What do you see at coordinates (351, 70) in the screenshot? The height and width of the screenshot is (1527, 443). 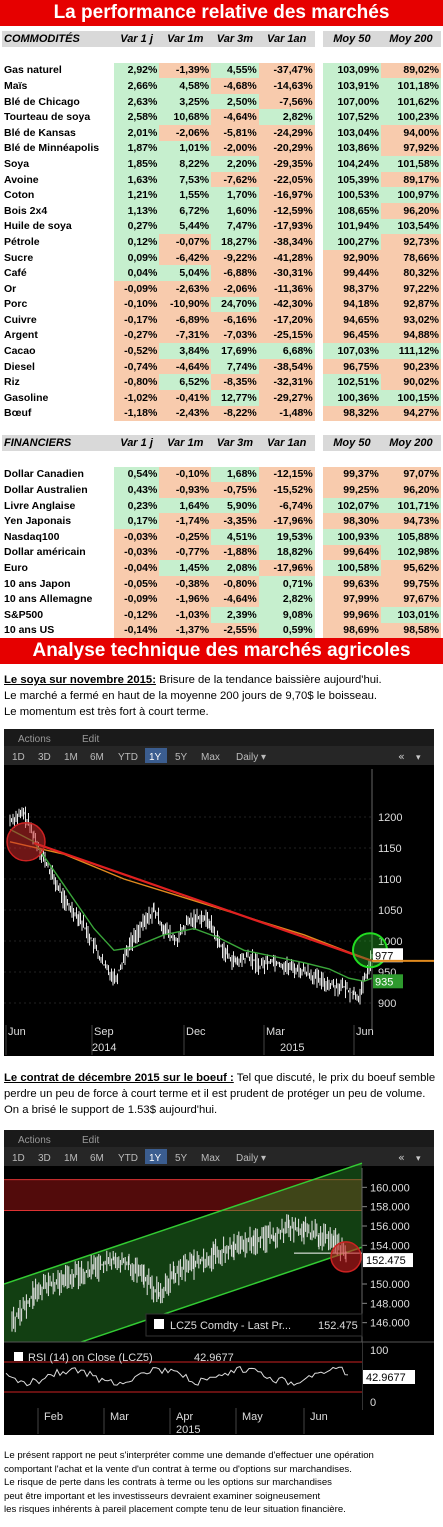 I see `row-value: 103,09%` at bounding box center [351, 70].